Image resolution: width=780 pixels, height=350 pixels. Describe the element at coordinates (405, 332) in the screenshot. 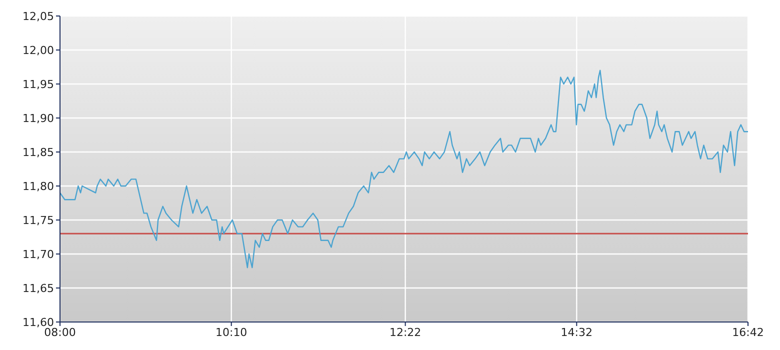

I see `x-tick-label: 12:22` at that location.